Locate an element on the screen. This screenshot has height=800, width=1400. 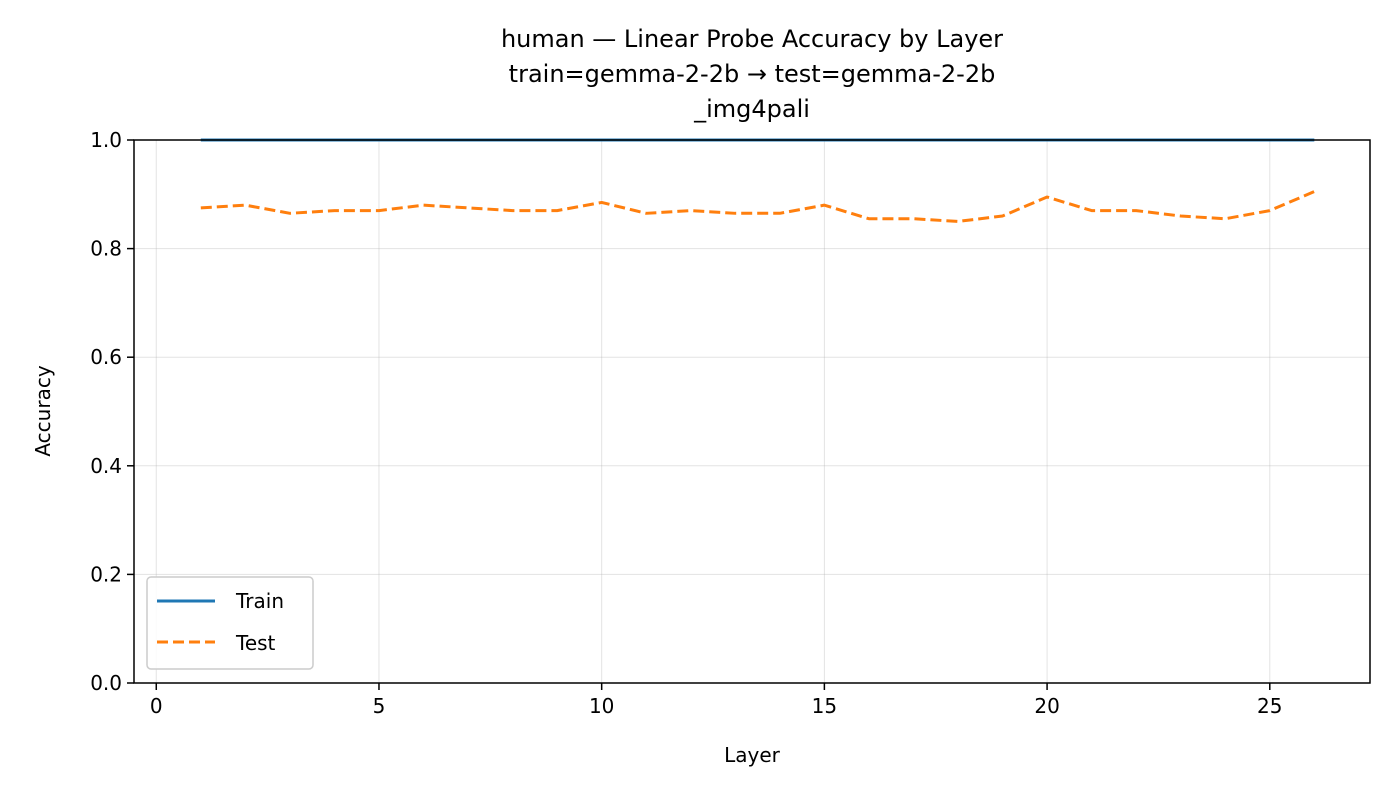
y-axis-label: Accuracy is located at coordinates (43, 410).